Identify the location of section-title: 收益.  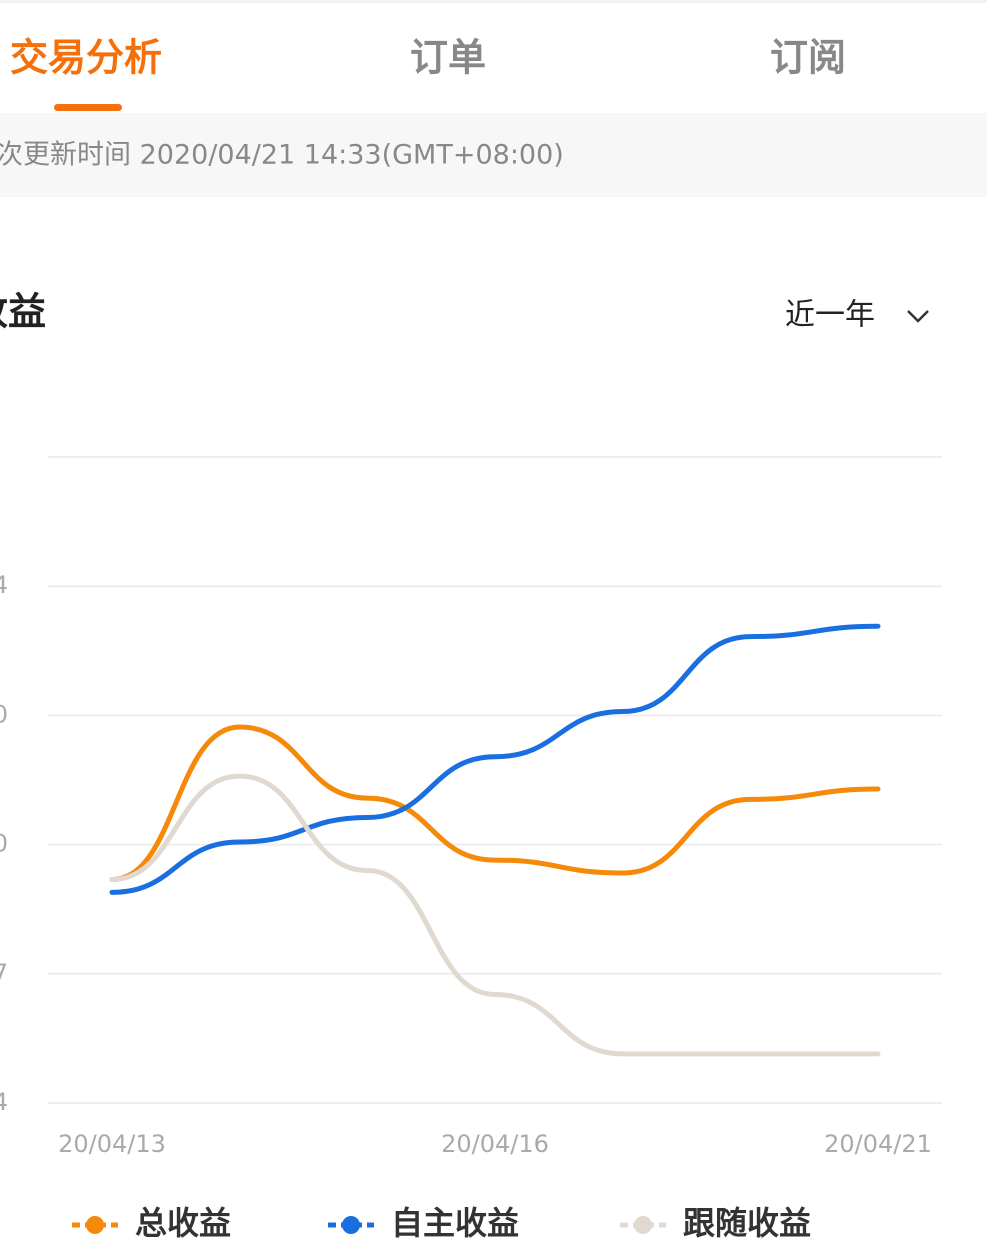
(23, 312).